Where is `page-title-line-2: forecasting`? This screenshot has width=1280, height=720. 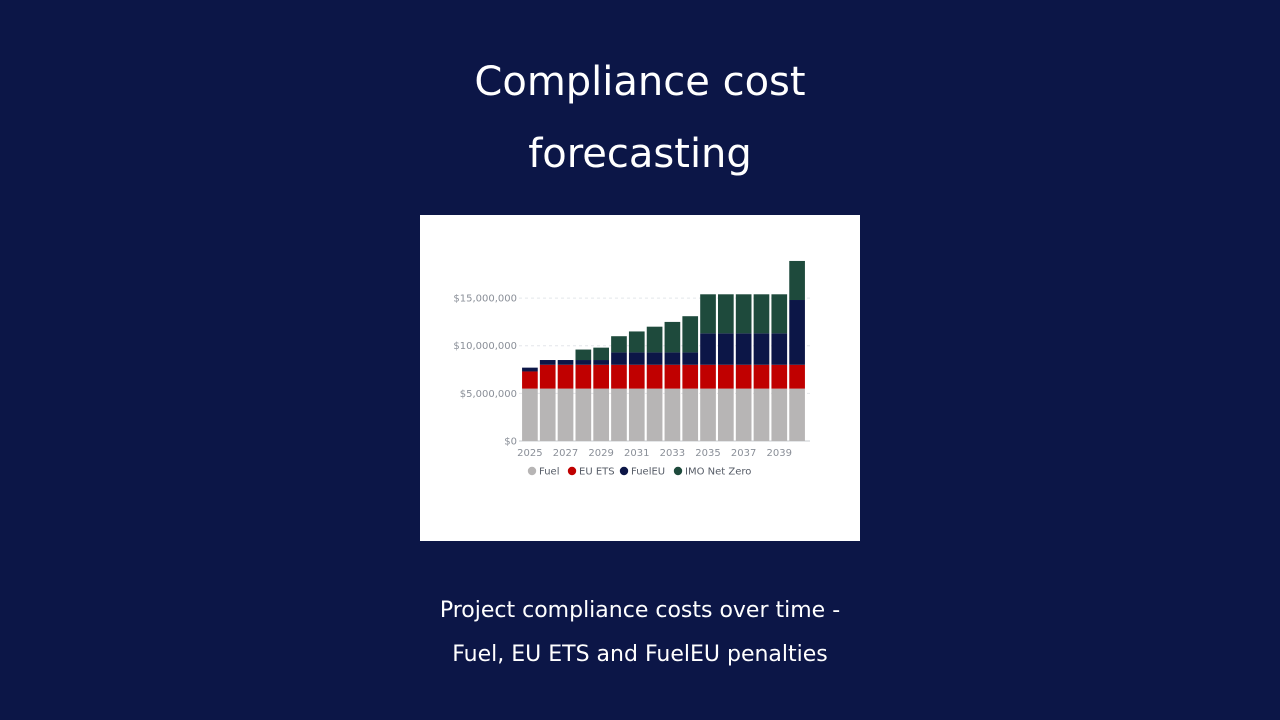 page-title-line-2: forecasting is located at coordinates (640, 154).